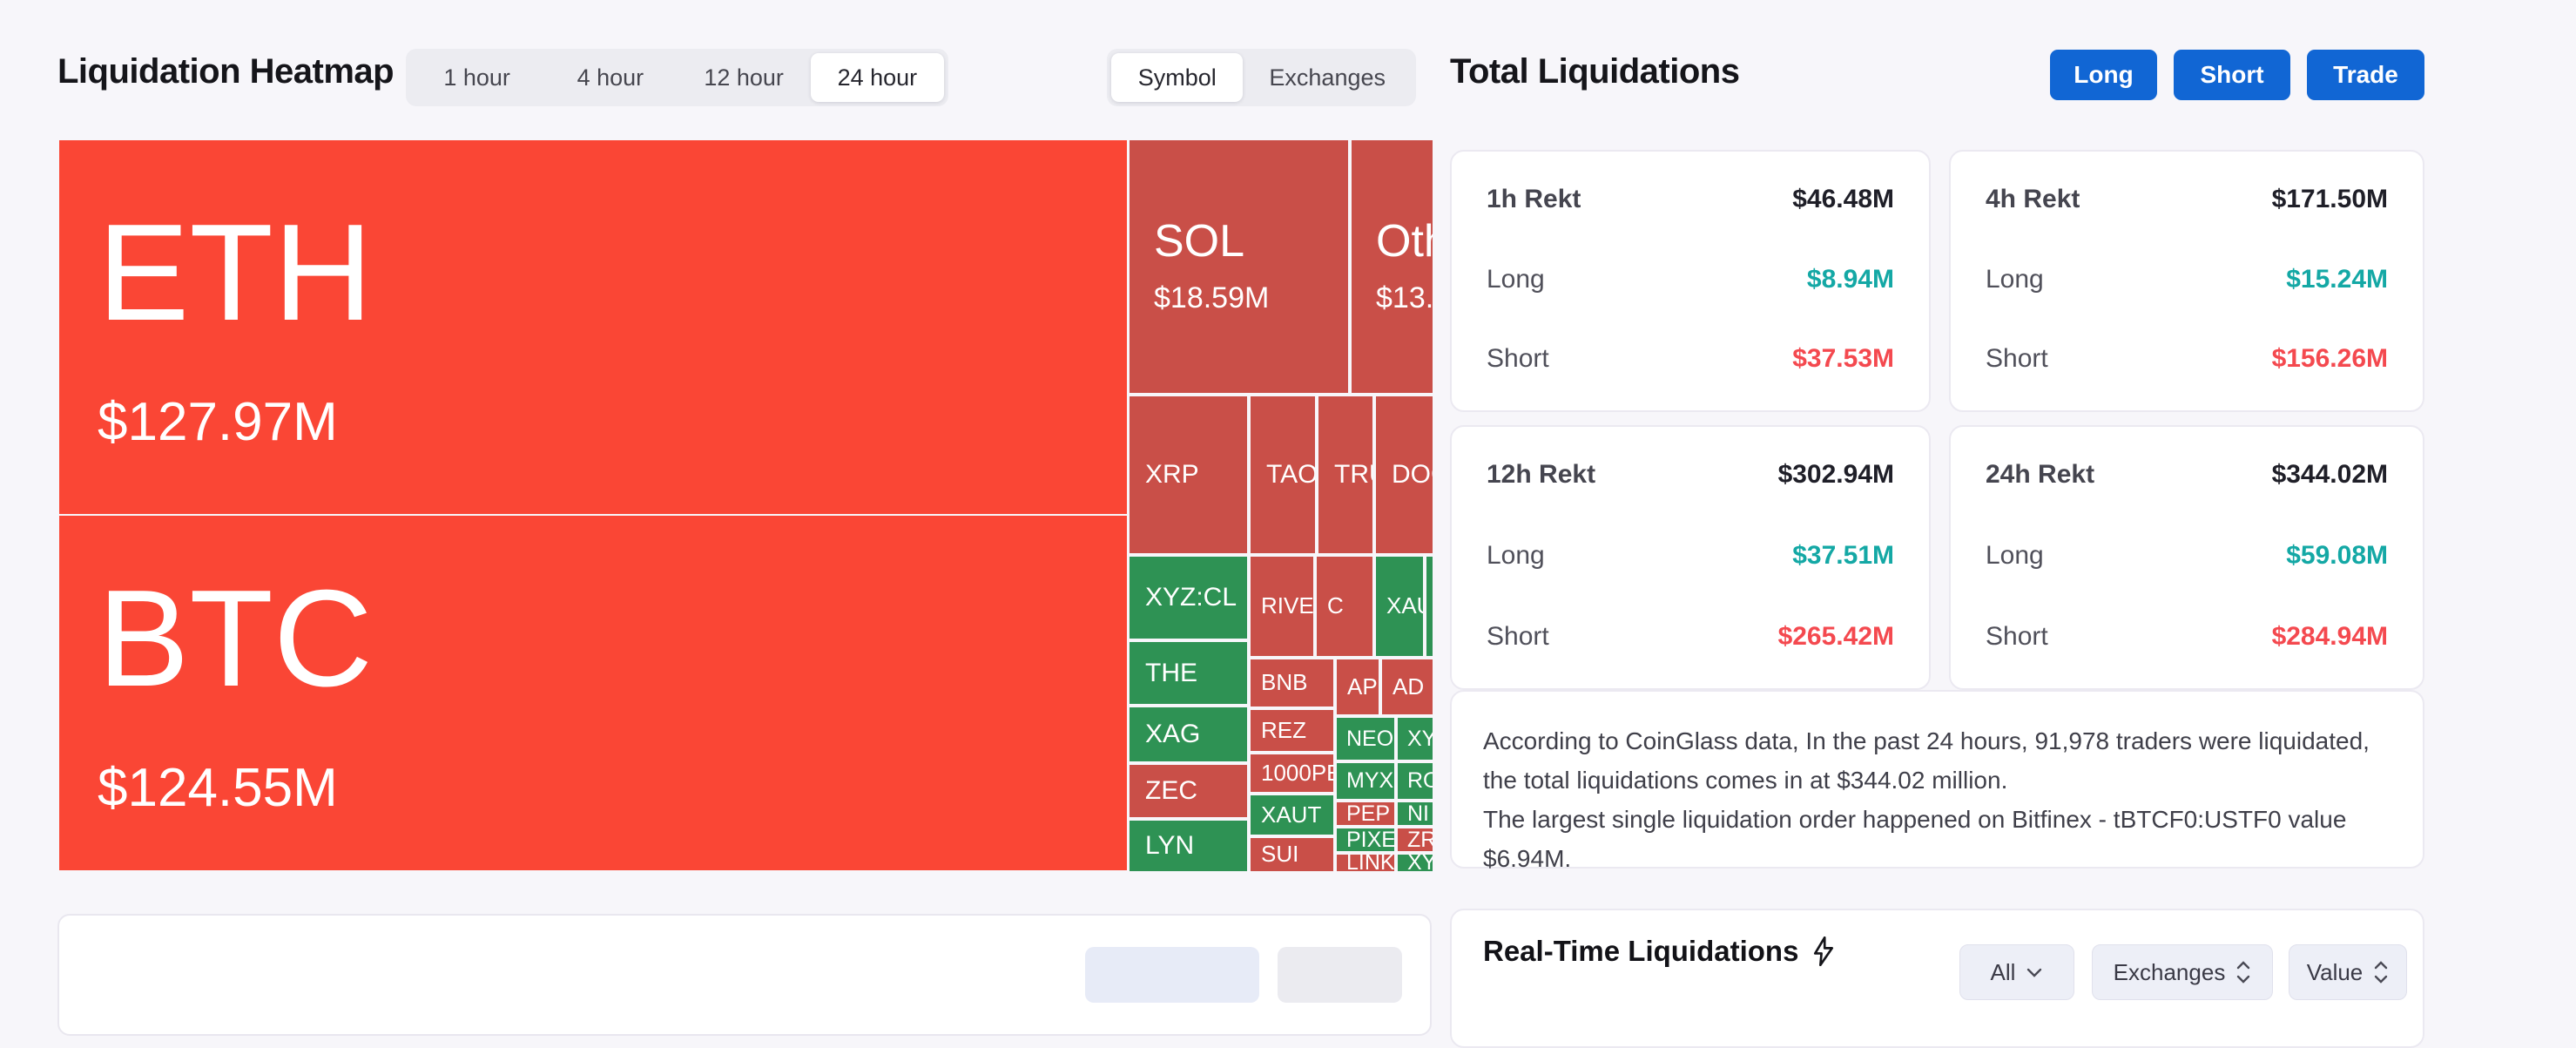 This screenshot has width=2576, height=1048. I want to click on treemap-cell-label: TAO, so click(1290, 475).